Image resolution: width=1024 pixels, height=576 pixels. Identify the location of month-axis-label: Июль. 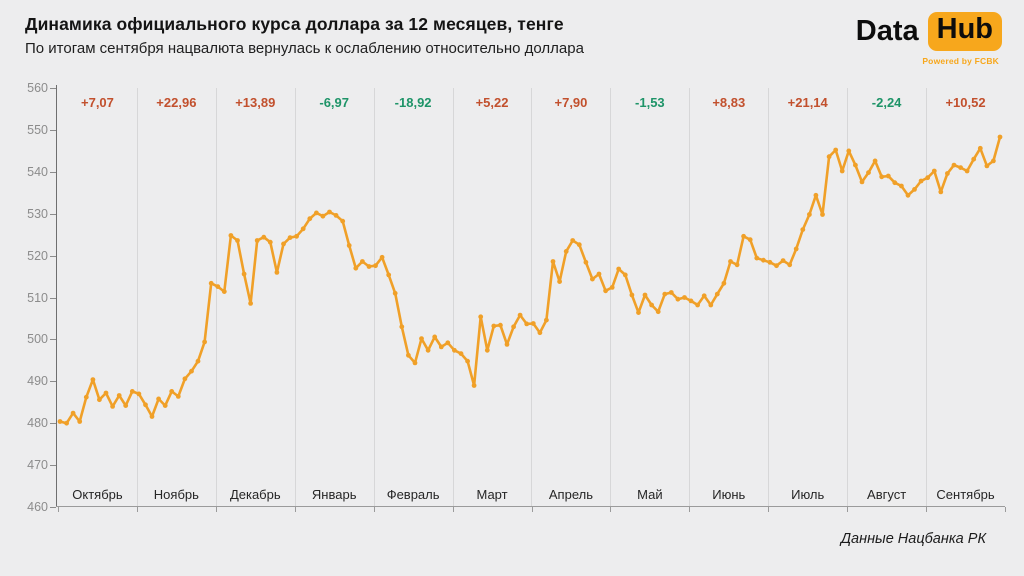
(808, 494).